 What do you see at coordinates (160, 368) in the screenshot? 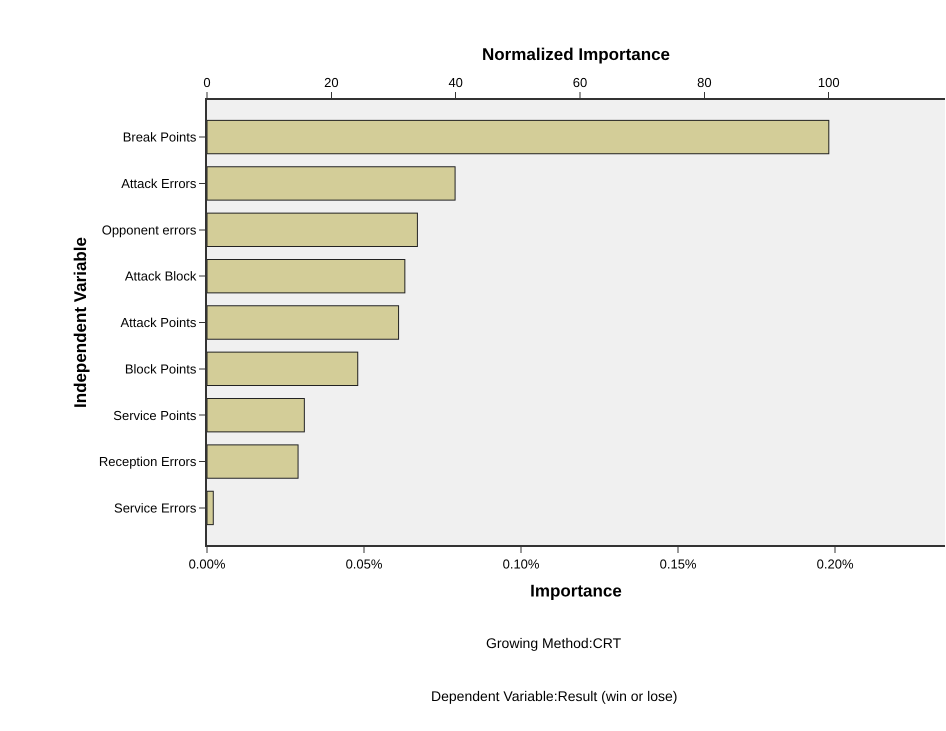
I see `y-tick-label: Block Points` at bounding box center [160, 368].